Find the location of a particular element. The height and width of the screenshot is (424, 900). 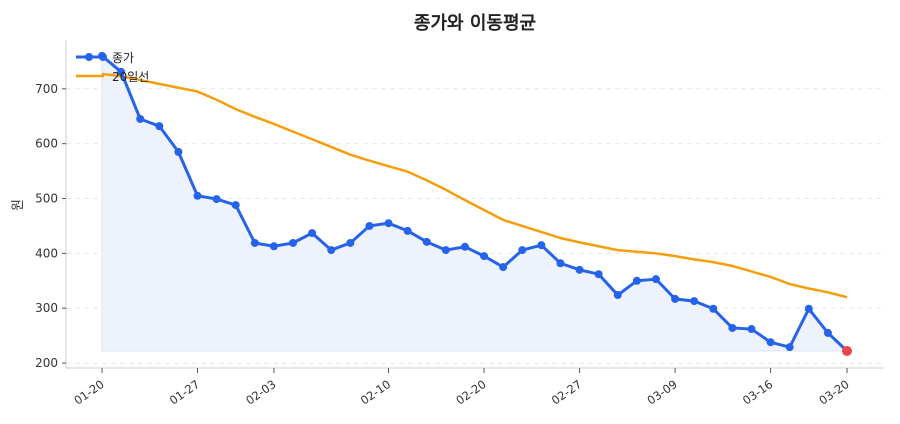

y-tick-label: 700 is located at coordinates (46, 89).